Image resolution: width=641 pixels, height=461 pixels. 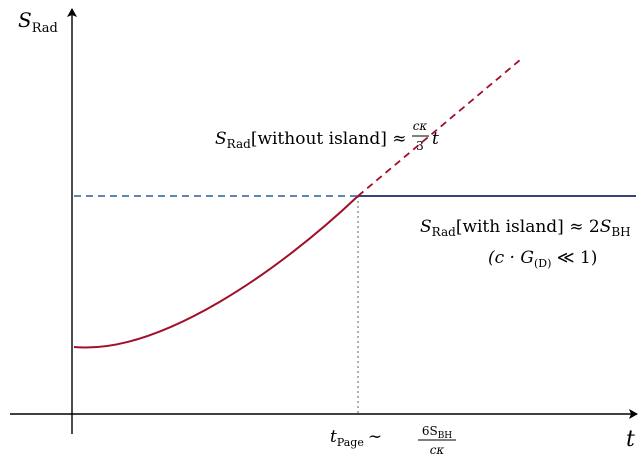 What do you see at coordinates (525, 228) in the screenshot?
I see `svg-text: SRad[with island] ≈ 2SBH` at bounding box center [525, 228].